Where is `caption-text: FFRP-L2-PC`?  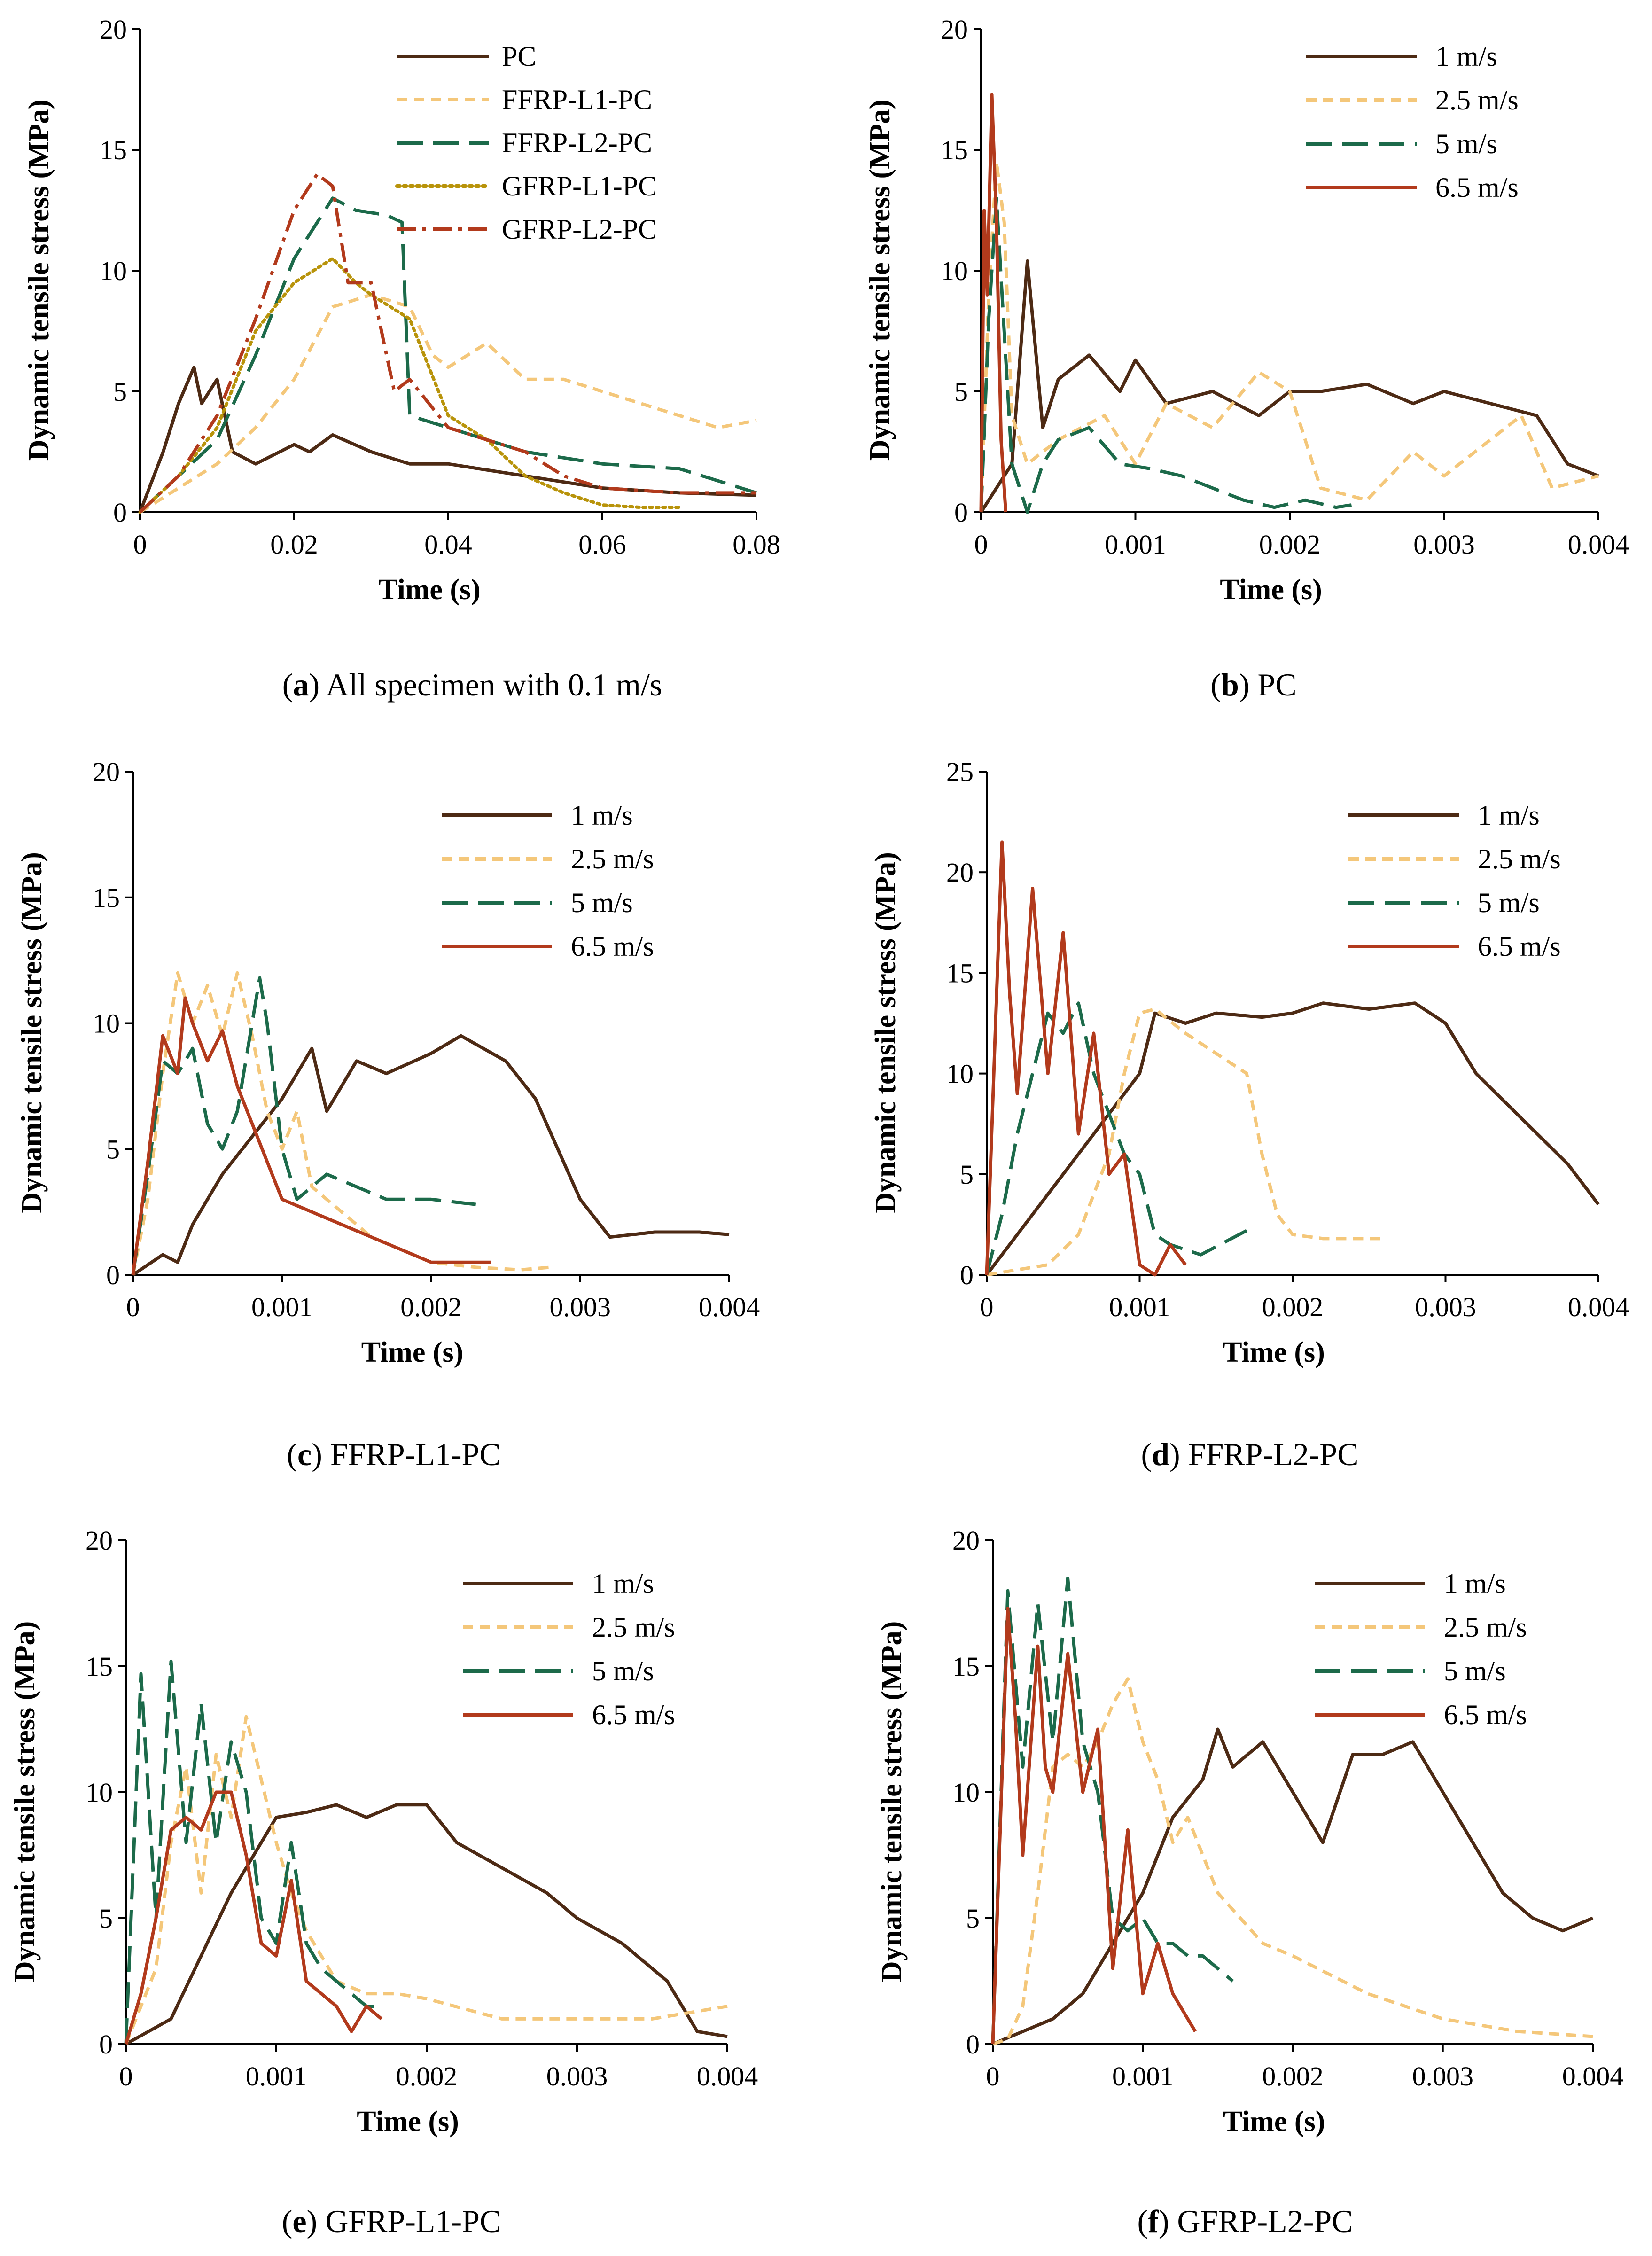
caption-text: FFRP-L2-PC is located at coordinates (1273, 1454).